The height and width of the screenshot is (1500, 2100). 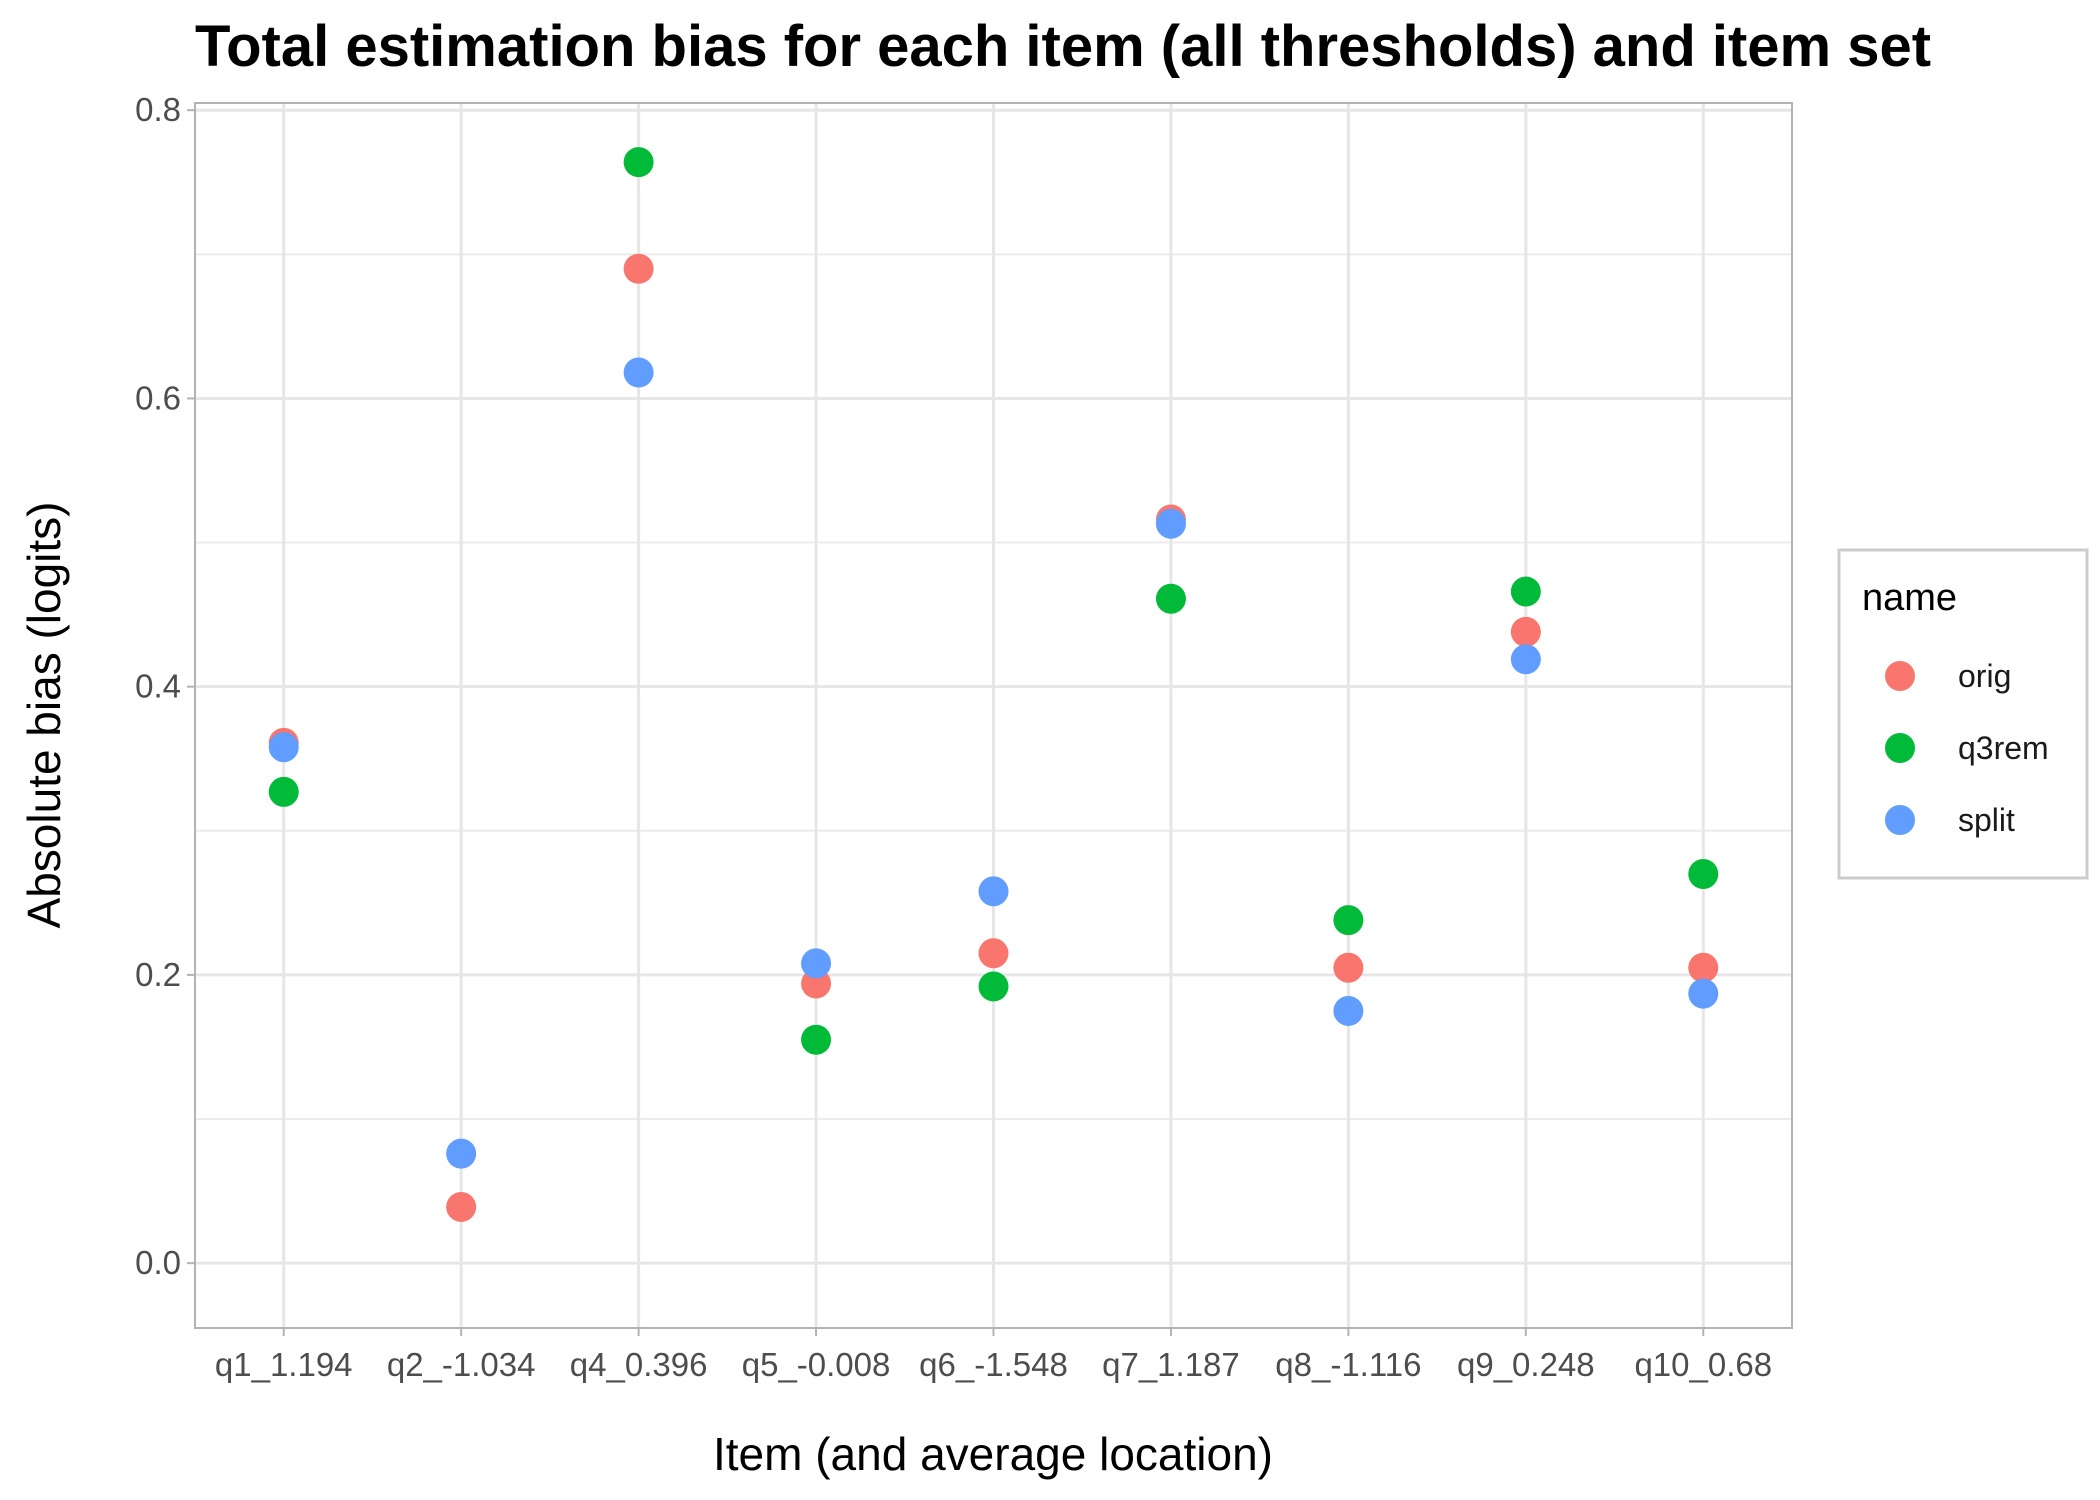 What do you see at coordinates (2003, 748) in the screenshot?
I see `legend-label-q3rem: q3rem` at bounding box center [2003, 748].